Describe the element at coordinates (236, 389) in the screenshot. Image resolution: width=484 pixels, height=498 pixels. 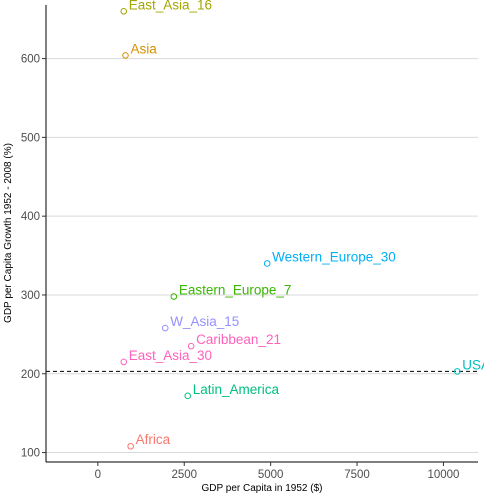
I see `point-label: Latin_America` at that location.